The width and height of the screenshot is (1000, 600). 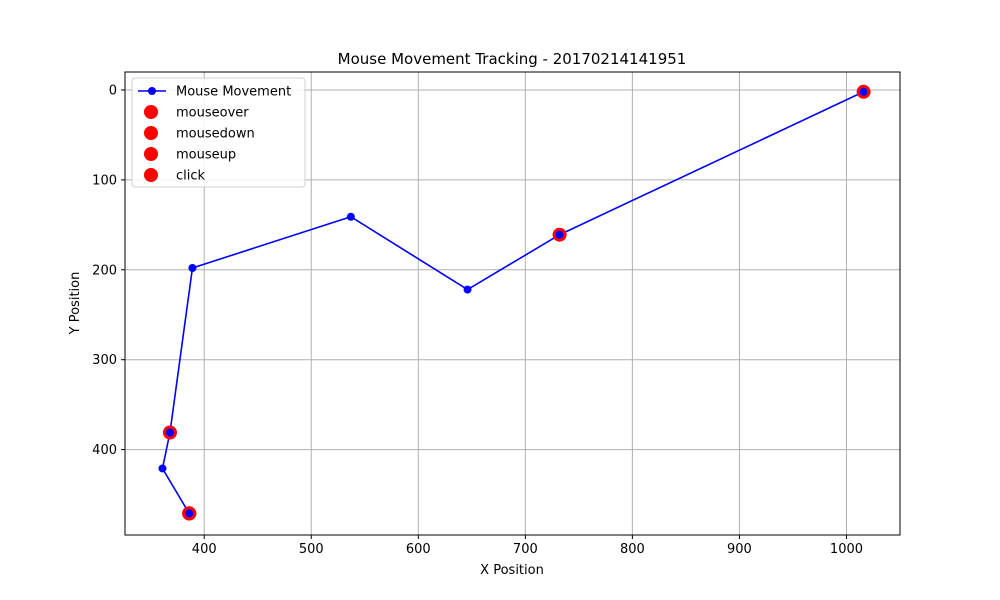 I want to click on y-tick-label: 400, so click(x=104, y=450).